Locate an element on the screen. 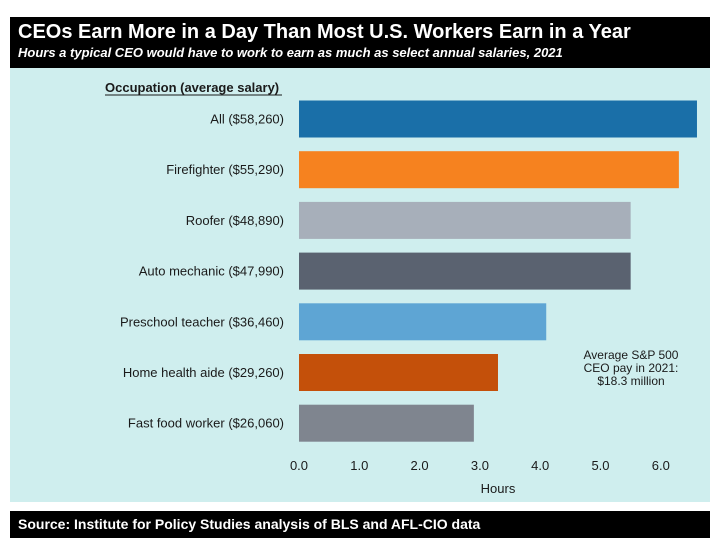 This screenshot has height=553, width=720. category-label-1: All ($58,260) is located at coordinates (247, 119).